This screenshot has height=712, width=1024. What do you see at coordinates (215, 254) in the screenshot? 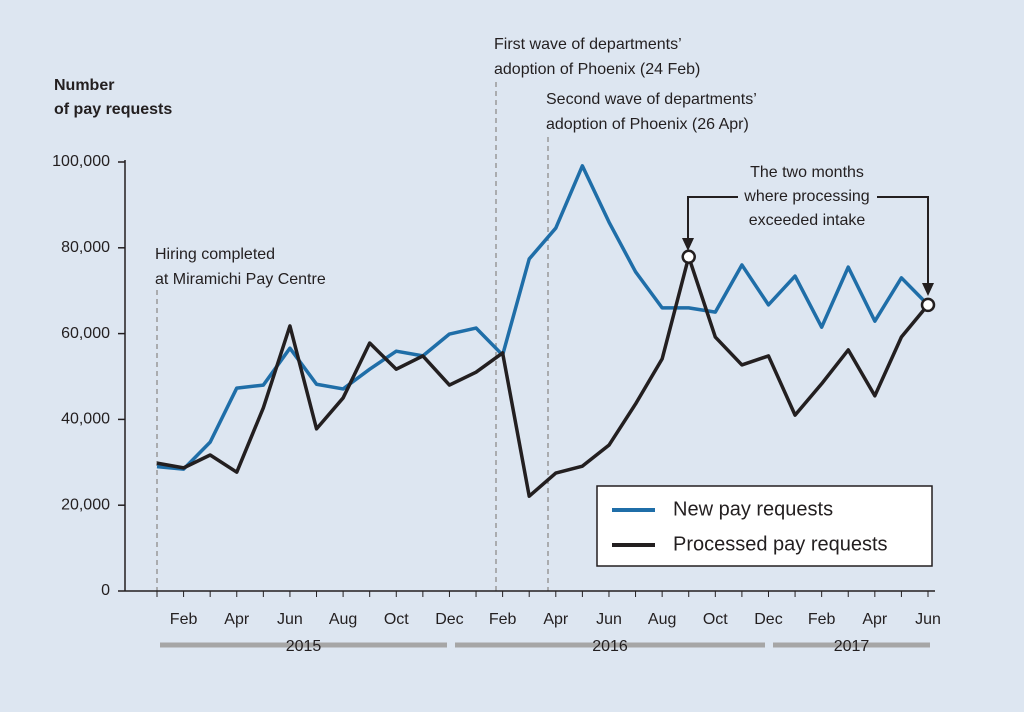
I see `annotation: Hiring completed` at bounding box center [215, 254].